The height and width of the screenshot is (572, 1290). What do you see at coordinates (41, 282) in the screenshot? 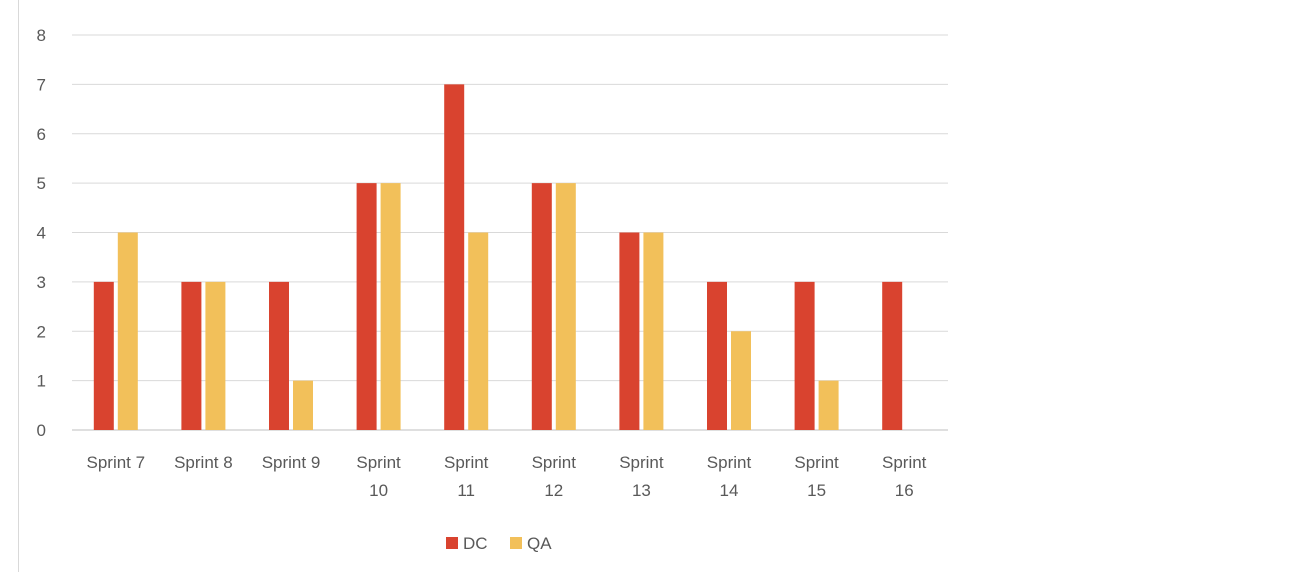
I see `y-tick-label: 3` at bounding box center [41, 282].